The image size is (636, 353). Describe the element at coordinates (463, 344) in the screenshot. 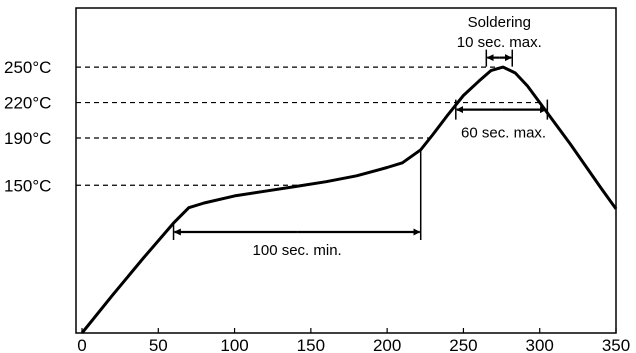

I see `x-tick-label: 250` at that location.